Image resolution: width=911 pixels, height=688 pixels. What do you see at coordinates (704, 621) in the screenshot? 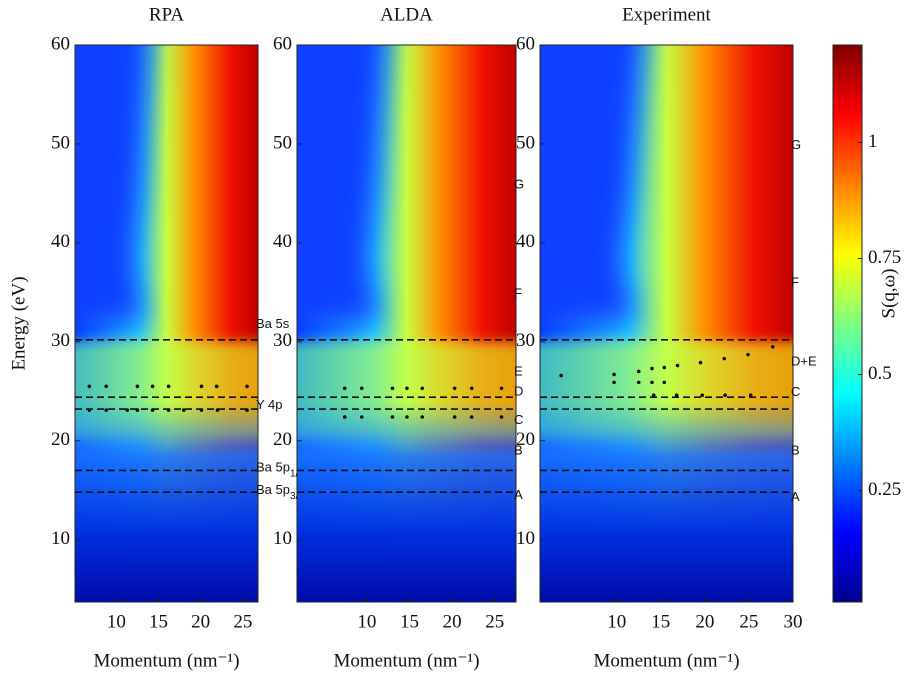
I see `x-tick-label: 20` at bounding box center [704, 621].